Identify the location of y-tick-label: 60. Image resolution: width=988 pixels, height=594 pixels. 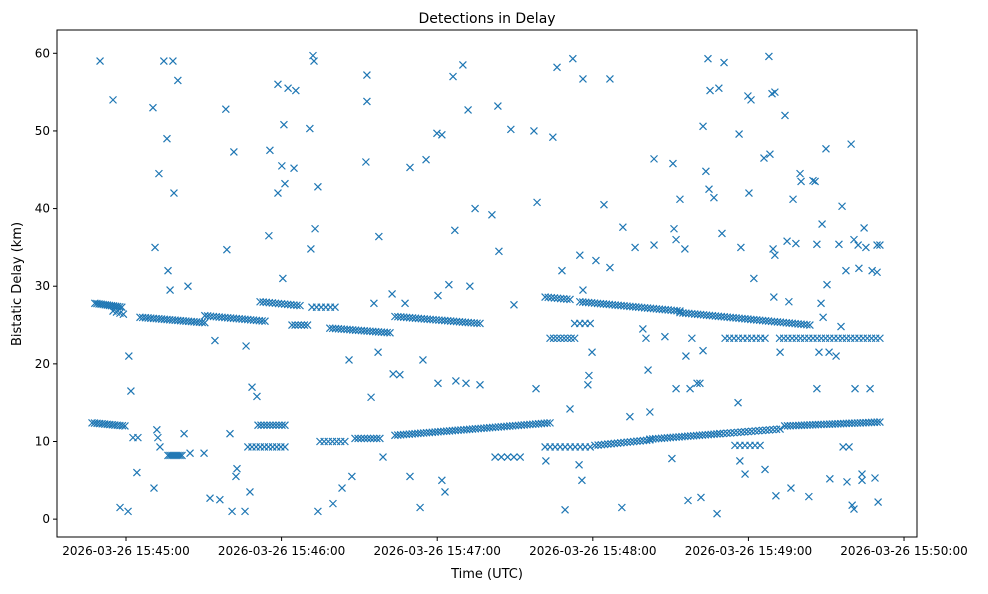
(42, 53).